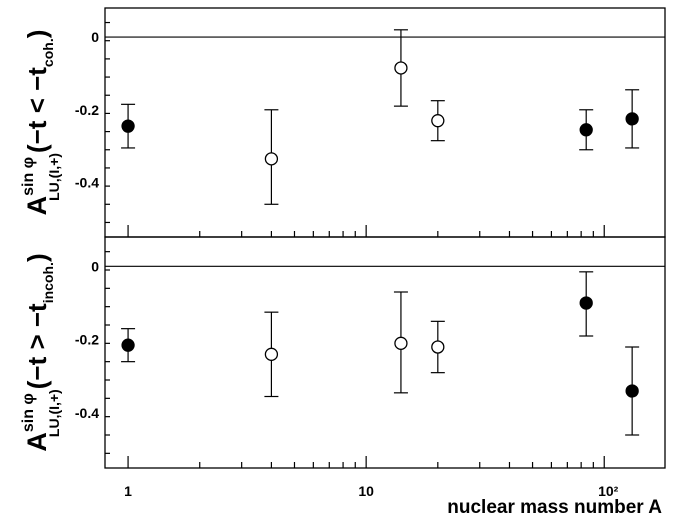 This screenshot has width=683, height=520. What do you see at coordinates (37, 110) in the screenshot?
I see `y-label-condition: (−t < −t` at bounding box center [37, 110].